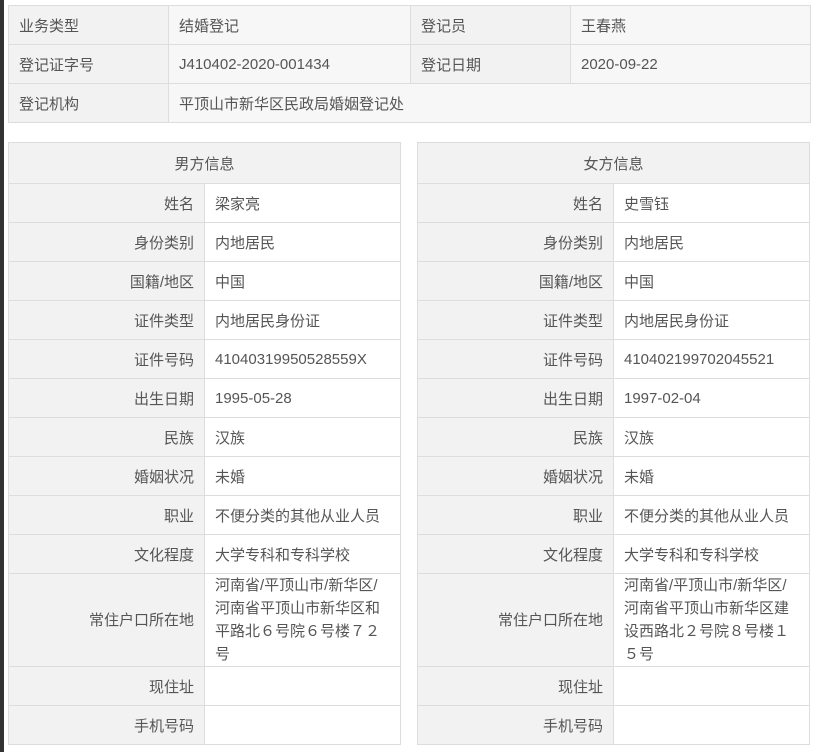  I want to click on female-field-value: 史雪钰, so click(711, 203).